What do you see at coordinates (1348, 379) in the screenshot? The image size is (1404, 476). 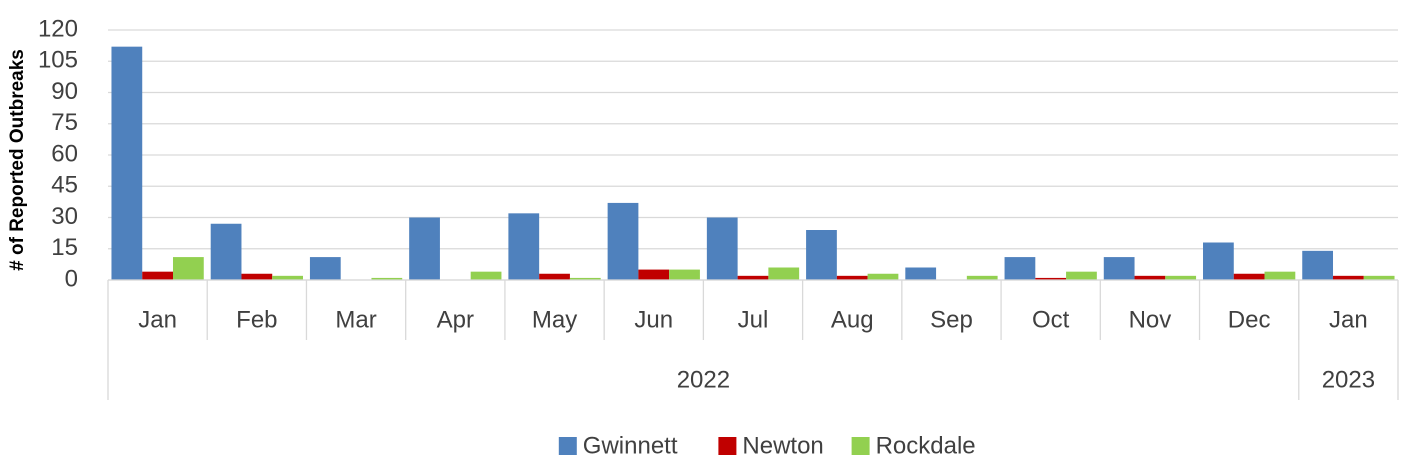 I see `group-label: 2023` at bounding box center [1348, 379].